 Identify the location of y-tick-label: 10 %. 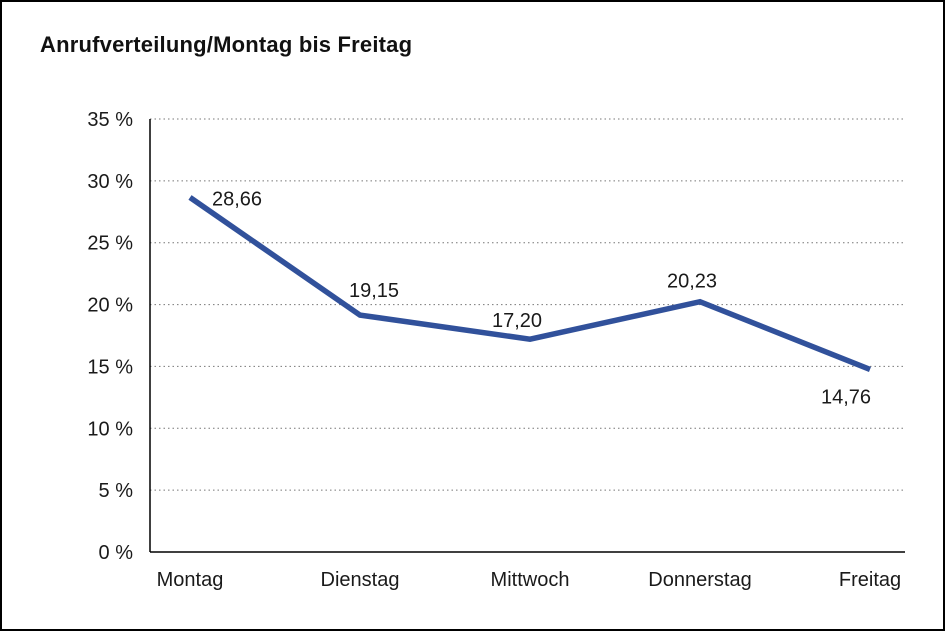
(110, 429).